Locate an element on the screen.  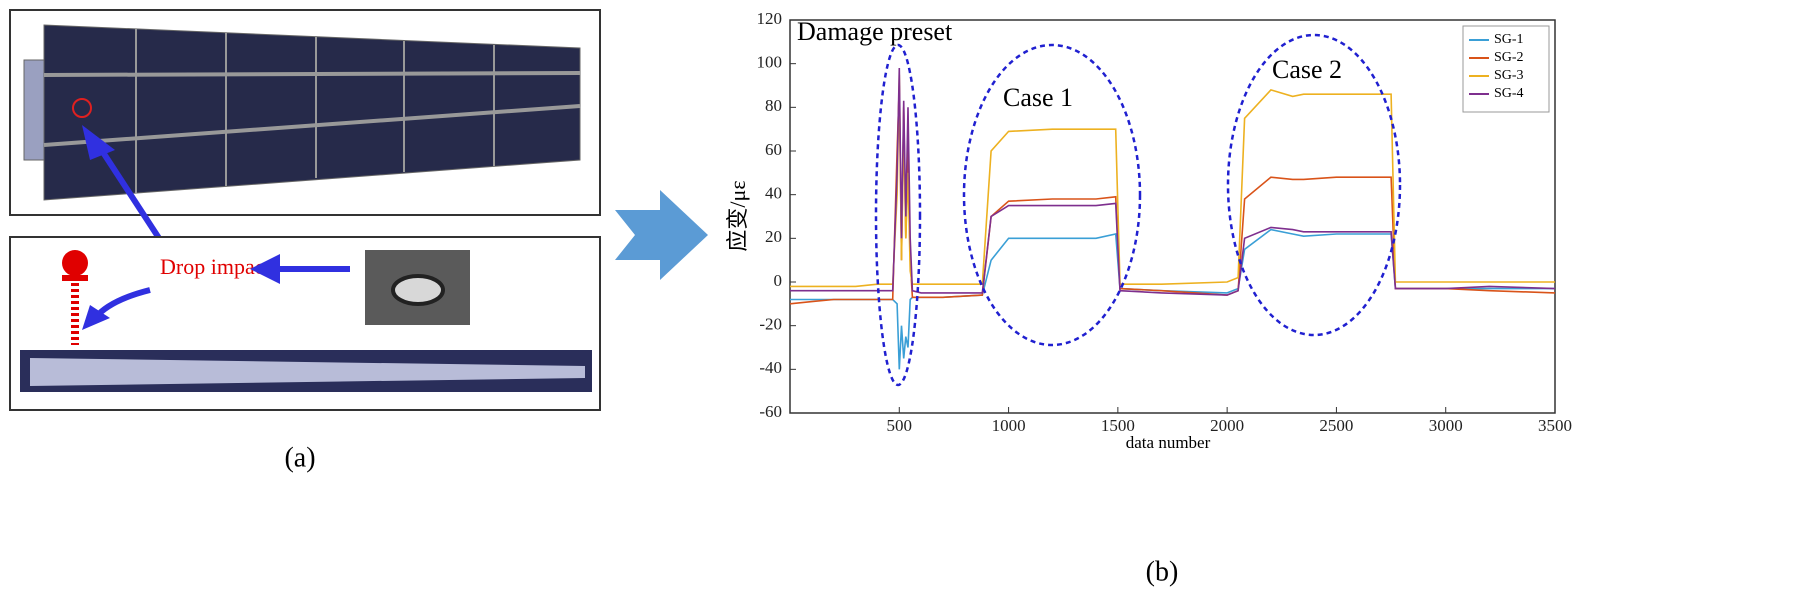
x-tick-label: 3000 is located at coordinates (1446, 425).